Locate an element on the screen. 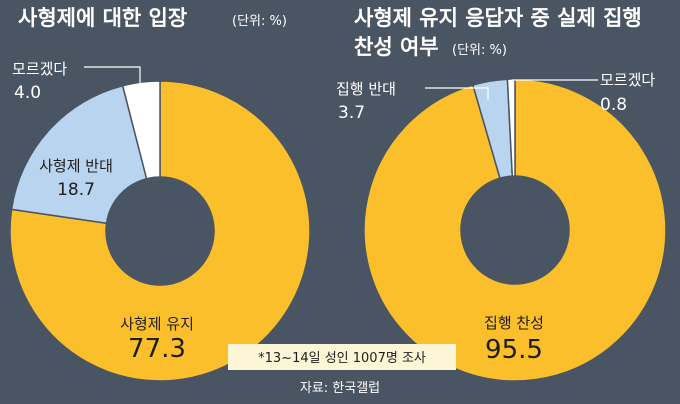 The height and width of the screenshot is (404, 680). chart1-slice-oppose is located at coordinates (79, 154).